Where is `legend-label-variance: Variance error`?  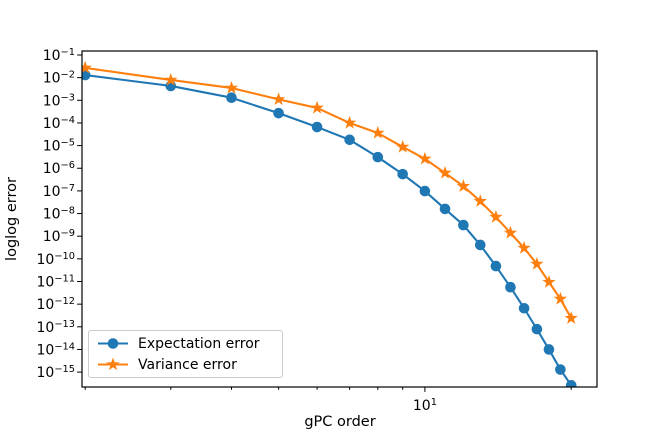 legend-label-variance: Variance error is located at coordinates (187, 364).